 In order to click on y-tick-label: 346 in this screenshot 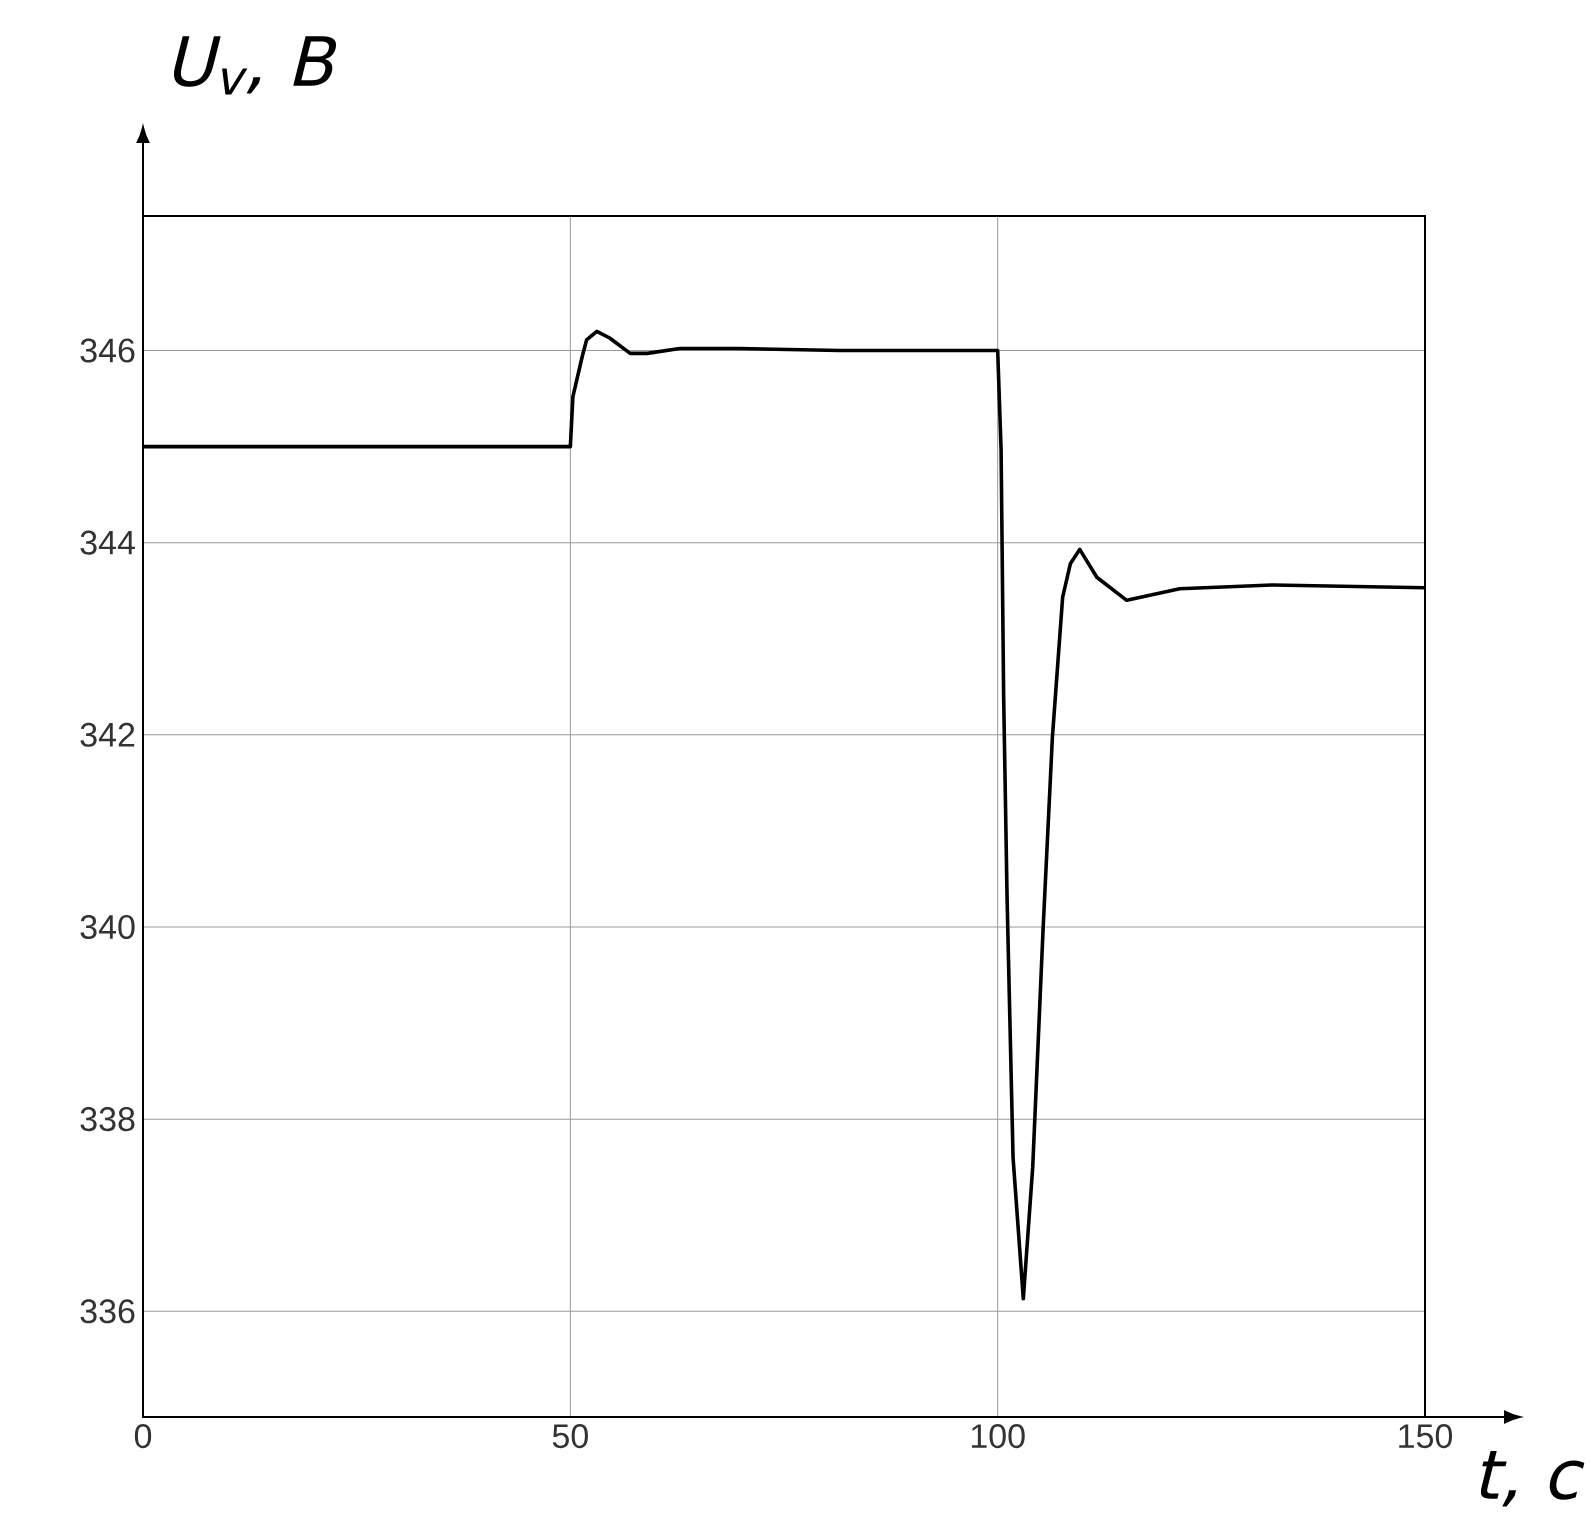, I will do `click(107, 350)`.